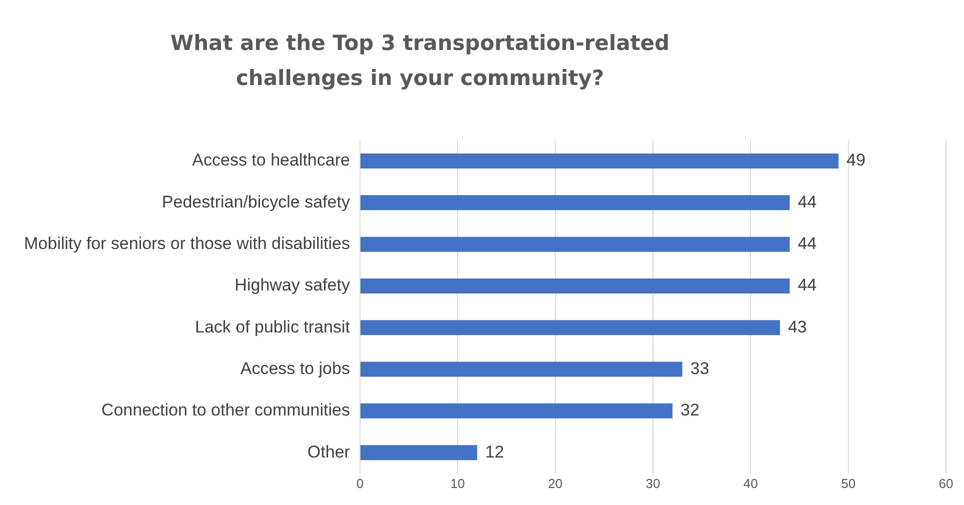 The image size is (964, 505). I want to click on y-tick-label: Pedestrian/bicycle safety, so click(256, 202).